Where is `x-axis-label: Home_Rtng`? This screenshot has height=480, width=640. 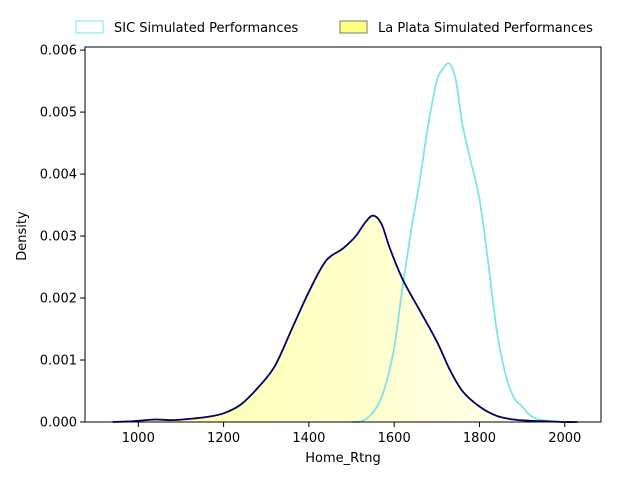
x-axis-label: Home_Rtng is located at coordinates (343, 458).